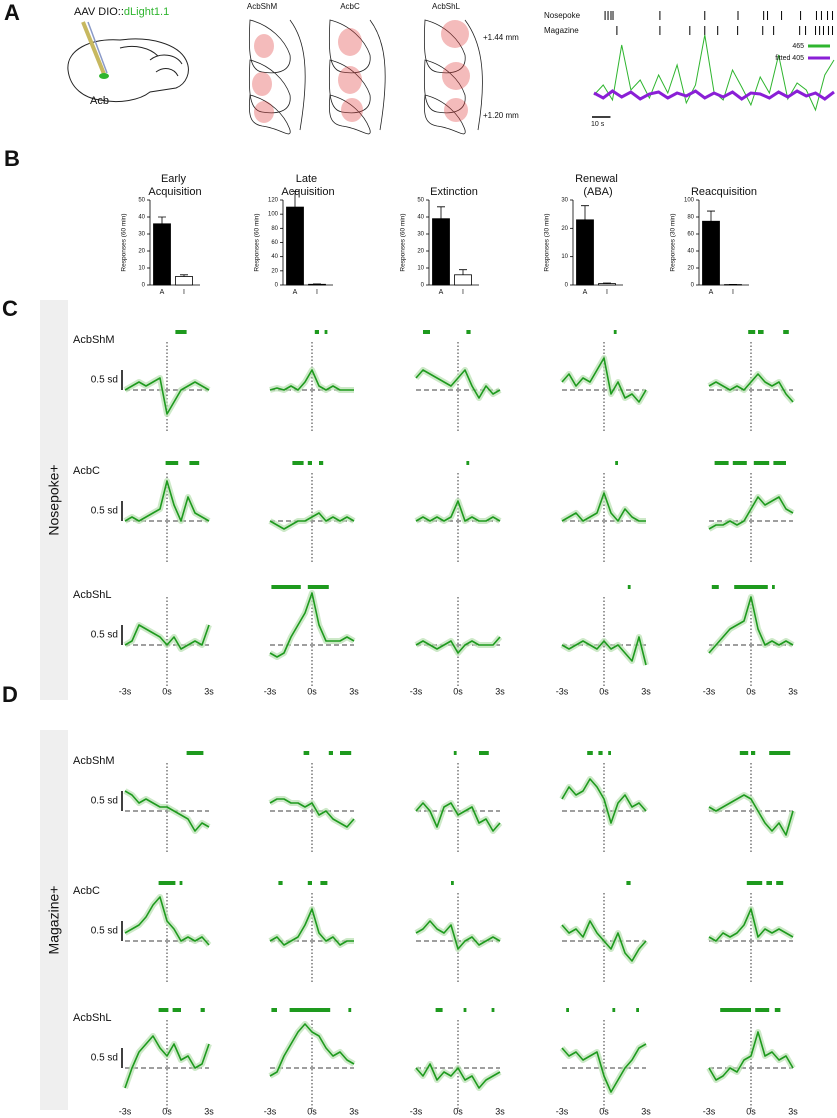 The image size is (837, 1118). Describe the element at coordinates (308, 179) in the screenshot. I see `title-line: Late` at that location.